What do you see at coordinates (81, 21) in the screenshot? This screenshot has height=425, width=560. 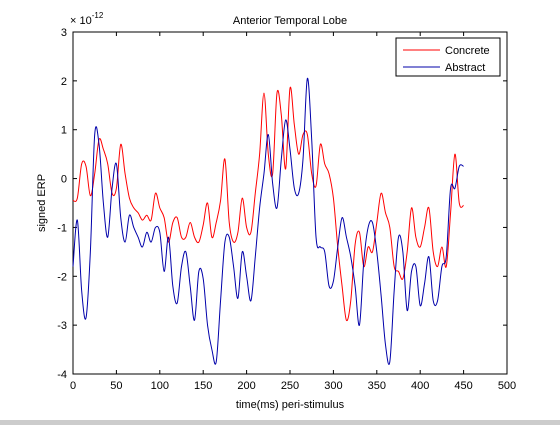 I see `scale-exponent-base: × 10` at bounding box center [81, 21].